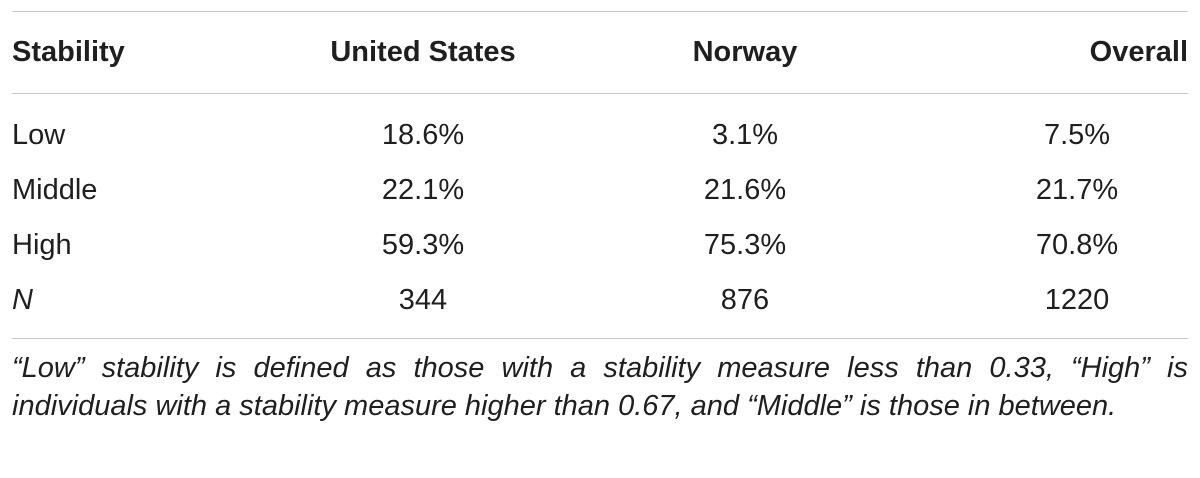 The height and width of the screenshot is (478, 1200). Describe the element at coordinates (1077, 300) in the screenshot. I see `cell-overall: 1220` at that location.